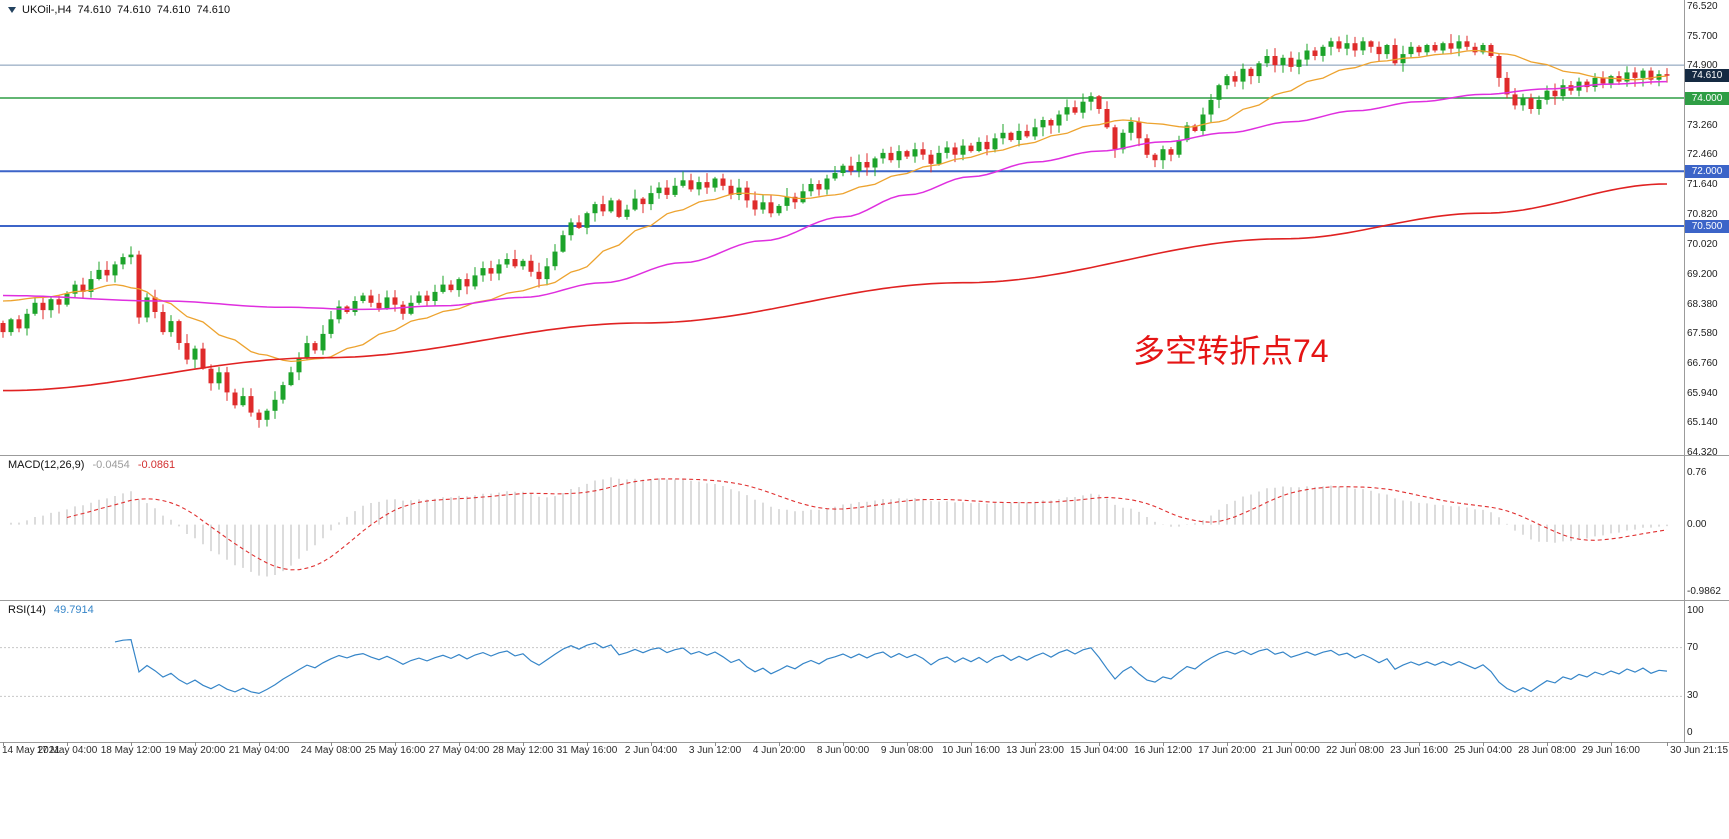 The image size is (1729, 839). What do you see at coordinates (195, 750) in the screenshot?
I see `time-axis-label: 19 May 20:00` at bounding box center [195, 750].